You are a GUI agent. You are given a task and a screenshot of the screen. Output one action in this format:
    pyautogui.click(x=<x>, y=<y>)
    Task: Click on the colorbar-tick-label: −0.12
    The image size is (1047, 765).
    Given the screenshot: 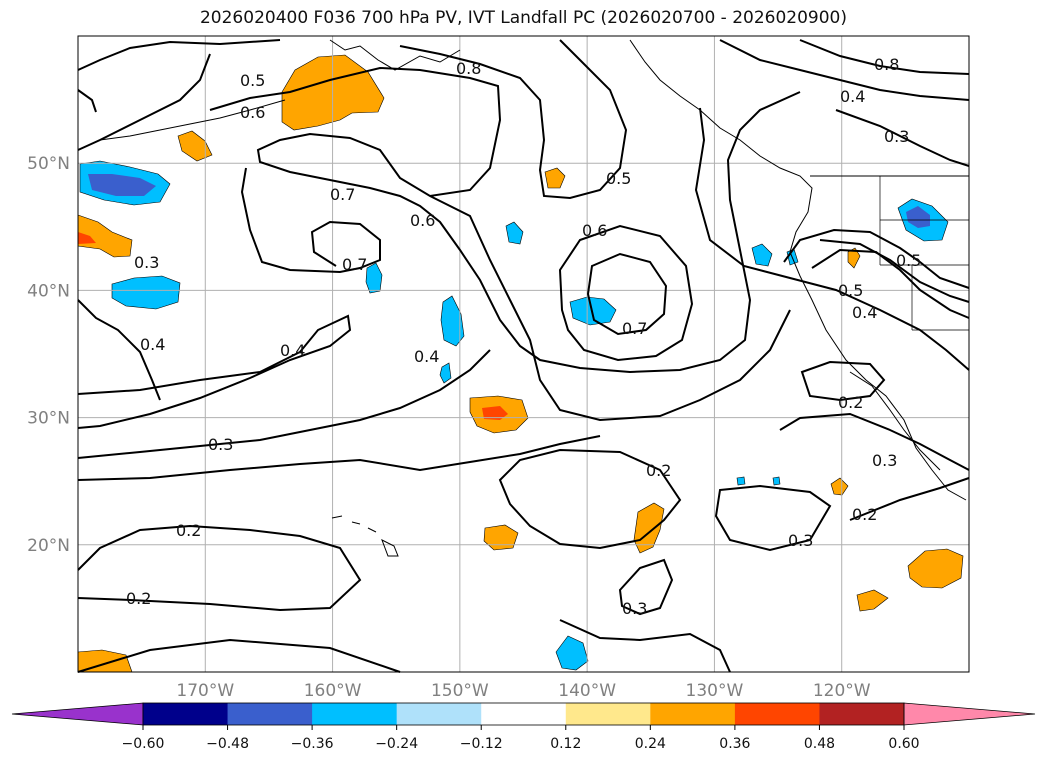 What is the action you would take?
    pyautogui.click(x=481, y=744)
    